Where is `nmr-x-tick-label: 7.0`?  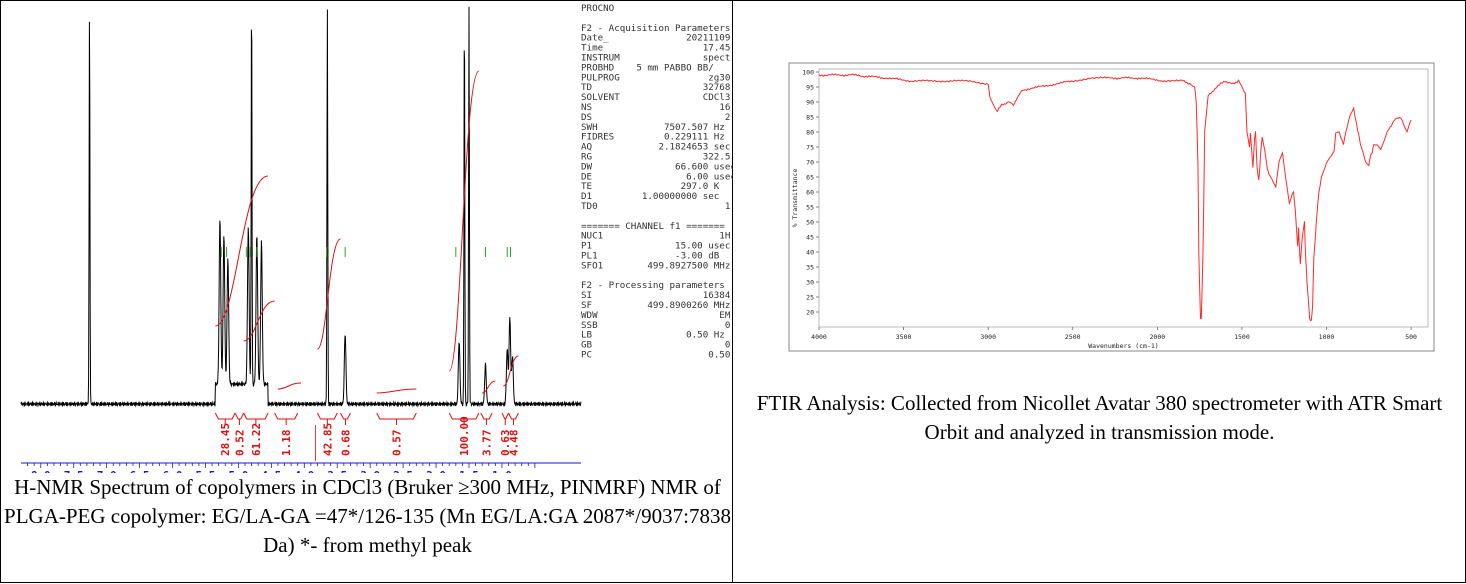 nmr-x-tick-label: 7.0 is located at coordinates (107, 471).